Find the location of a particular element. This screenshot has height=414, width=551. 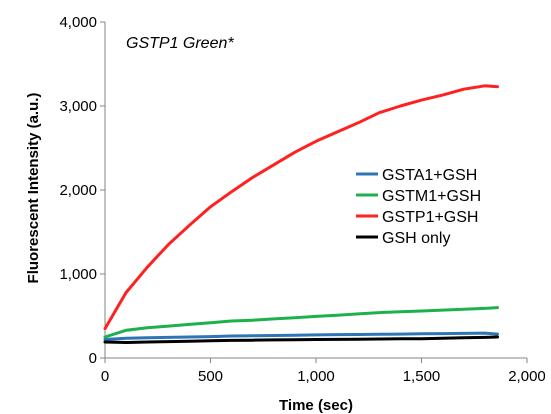

y-tick-label: 3,000 is located at coordinates (78, 106).